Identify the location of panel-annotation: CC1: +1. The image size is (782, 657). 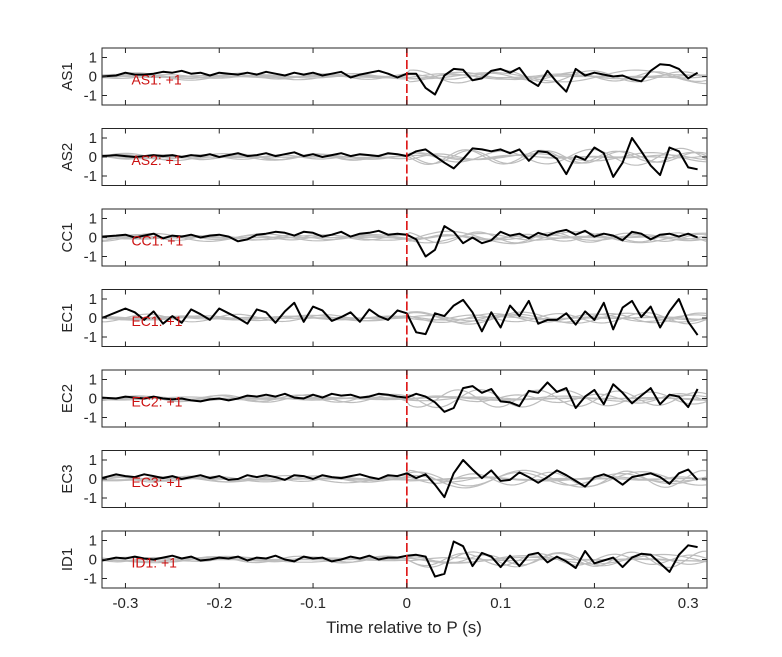
(157, 240).